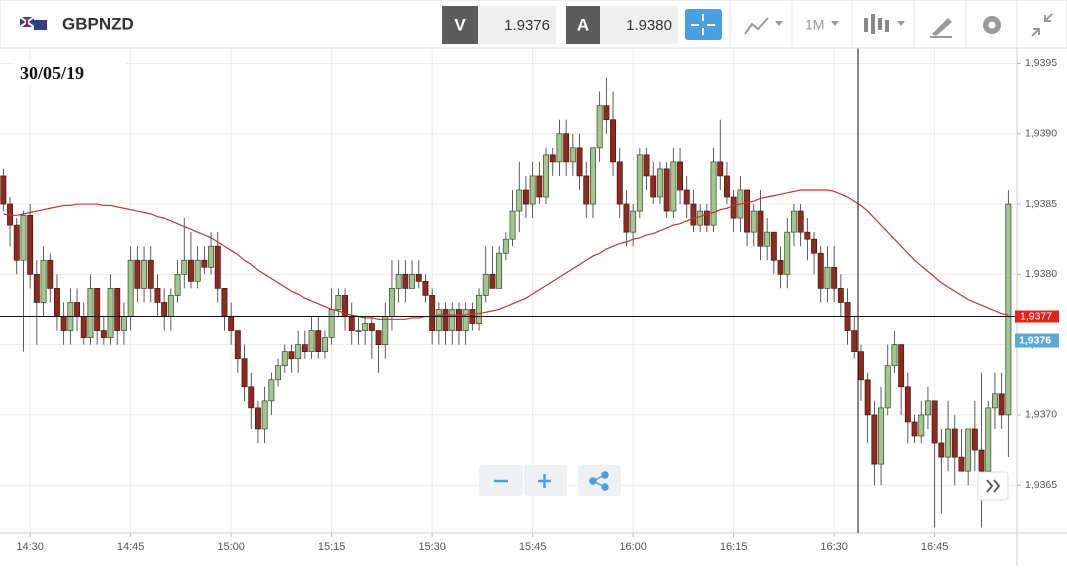 The height and width of the screenshot is (575, 1067). Describe the element at coordinates (1041, 134) in the screenshot. I see `y-tick-label: 1,9390` at that location.